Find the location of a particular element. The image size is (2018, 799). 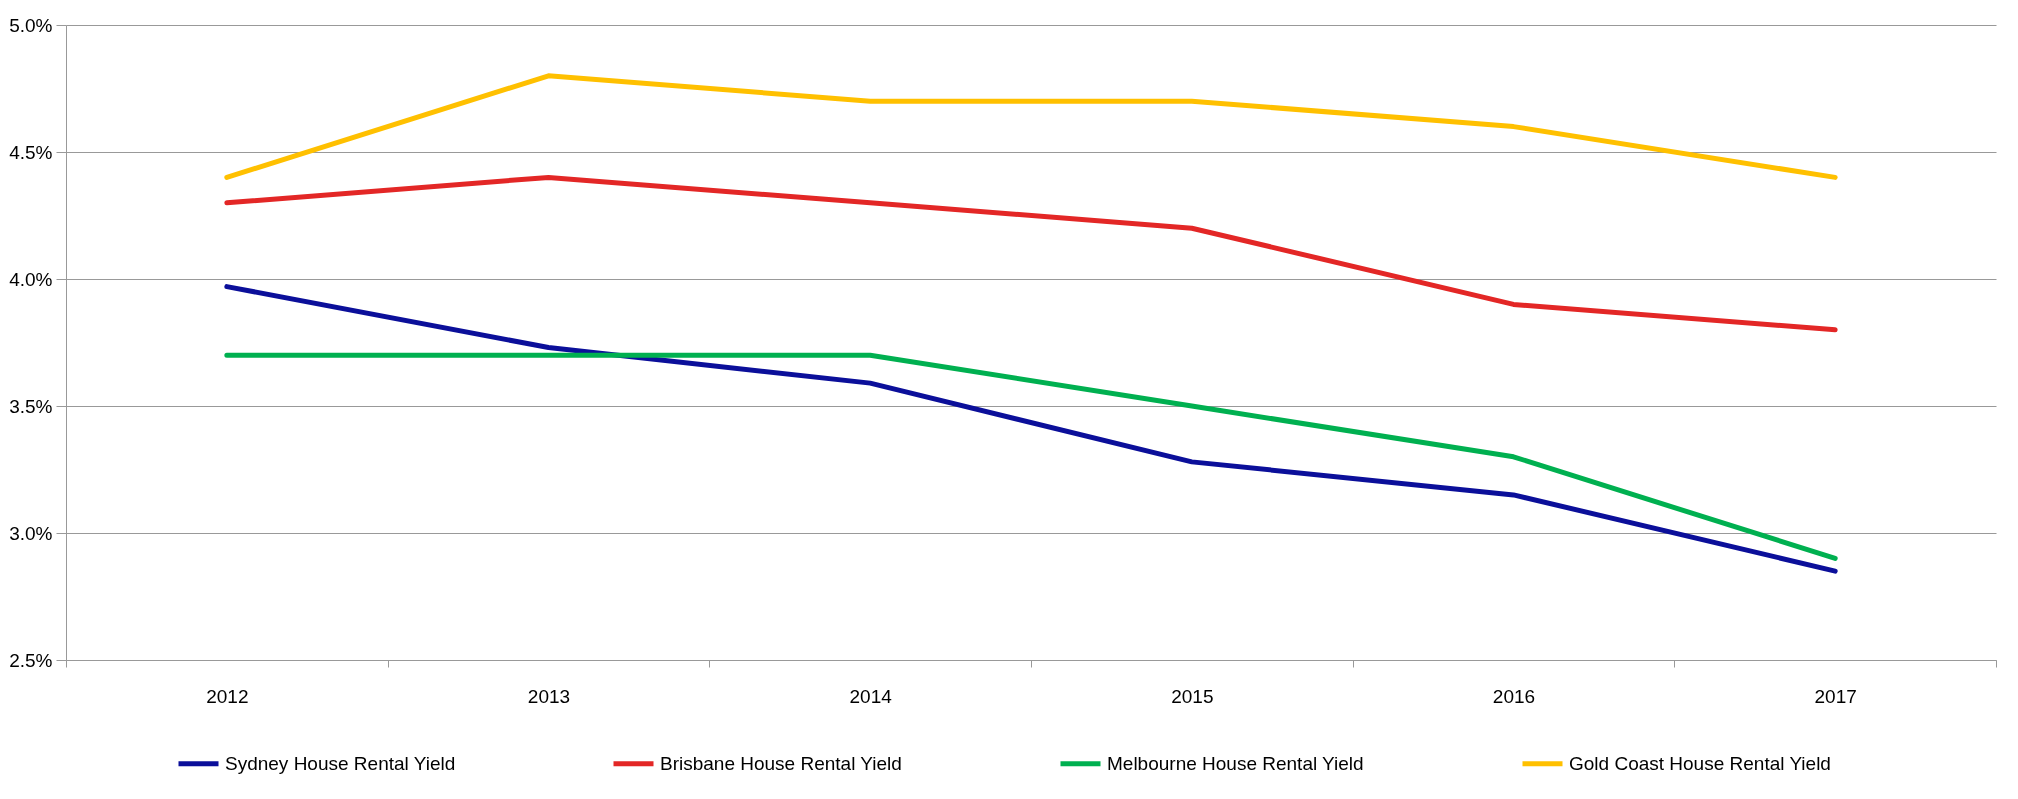

x-tick-label: 2017 is located at coordinates (1835, 696).